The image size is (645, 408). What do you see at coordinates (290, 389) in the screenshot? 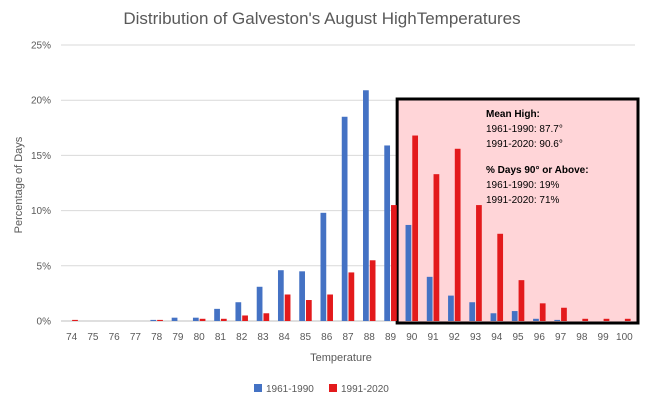
I see `legend-label-1961-1990: 1961-1990` at bounding box center [290, 389].